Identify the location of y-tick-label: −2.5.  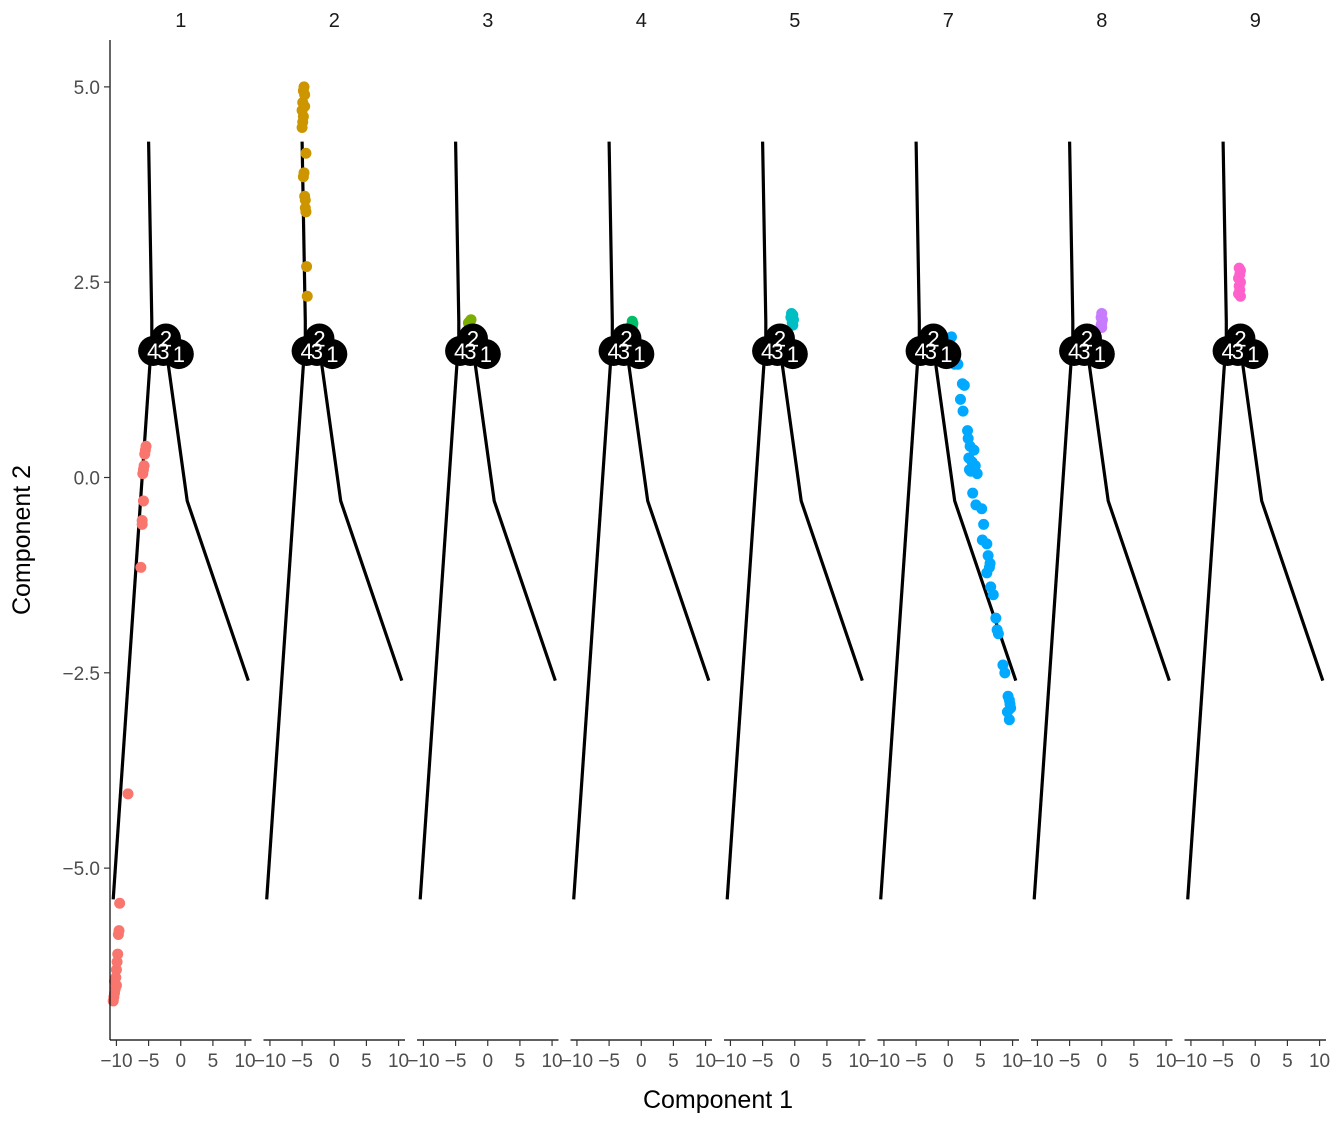
(81, 674).